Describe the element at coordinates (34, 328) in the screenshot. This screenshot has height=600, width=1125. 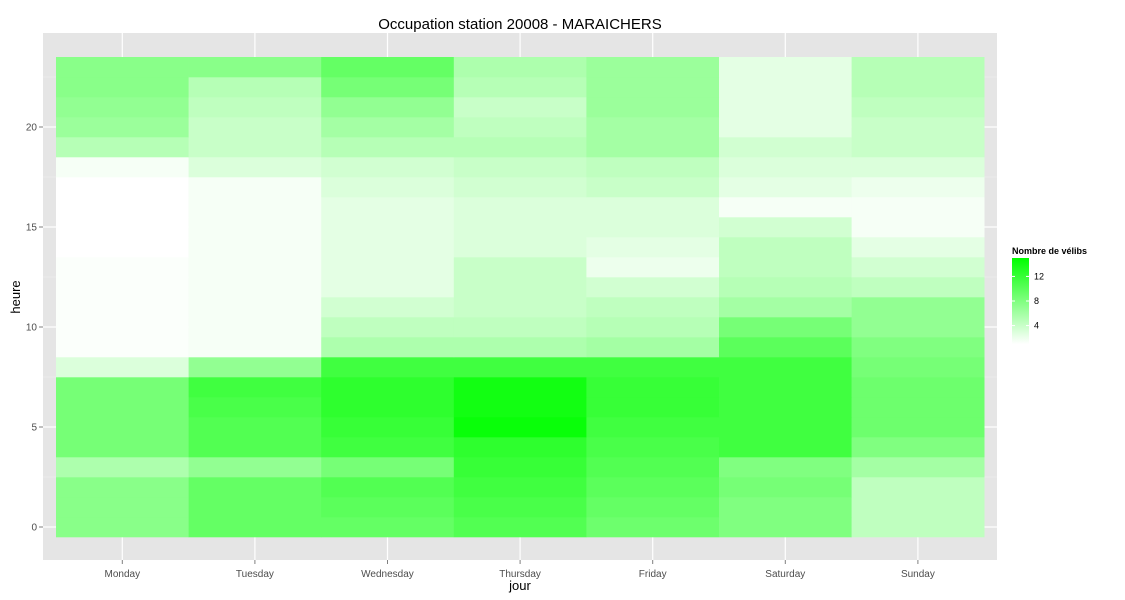
I see `y-axis-ticks: 0 5 10 15 20` at that location.